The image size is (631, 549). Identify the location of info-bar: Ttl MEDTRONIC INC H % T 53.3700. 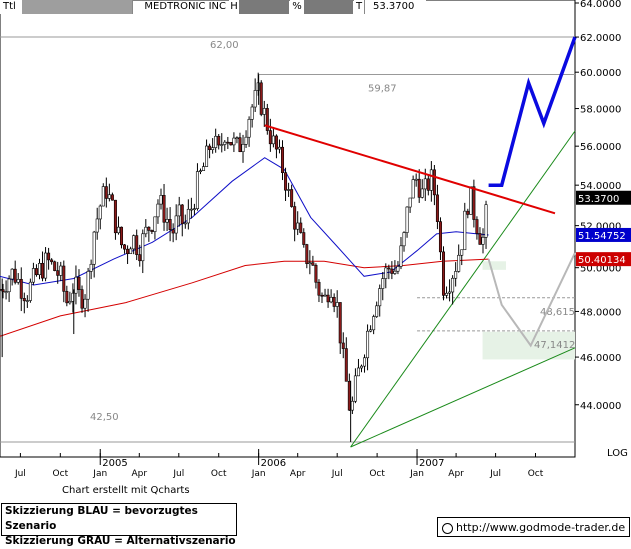
(287, 7).